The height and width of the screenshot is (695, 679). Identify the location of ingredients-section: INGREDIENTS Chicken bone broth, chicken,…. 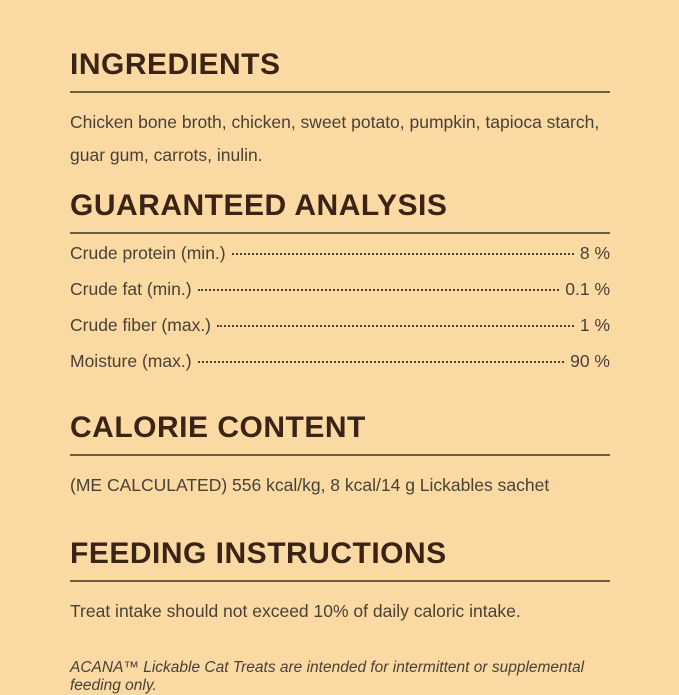
(340, 111).